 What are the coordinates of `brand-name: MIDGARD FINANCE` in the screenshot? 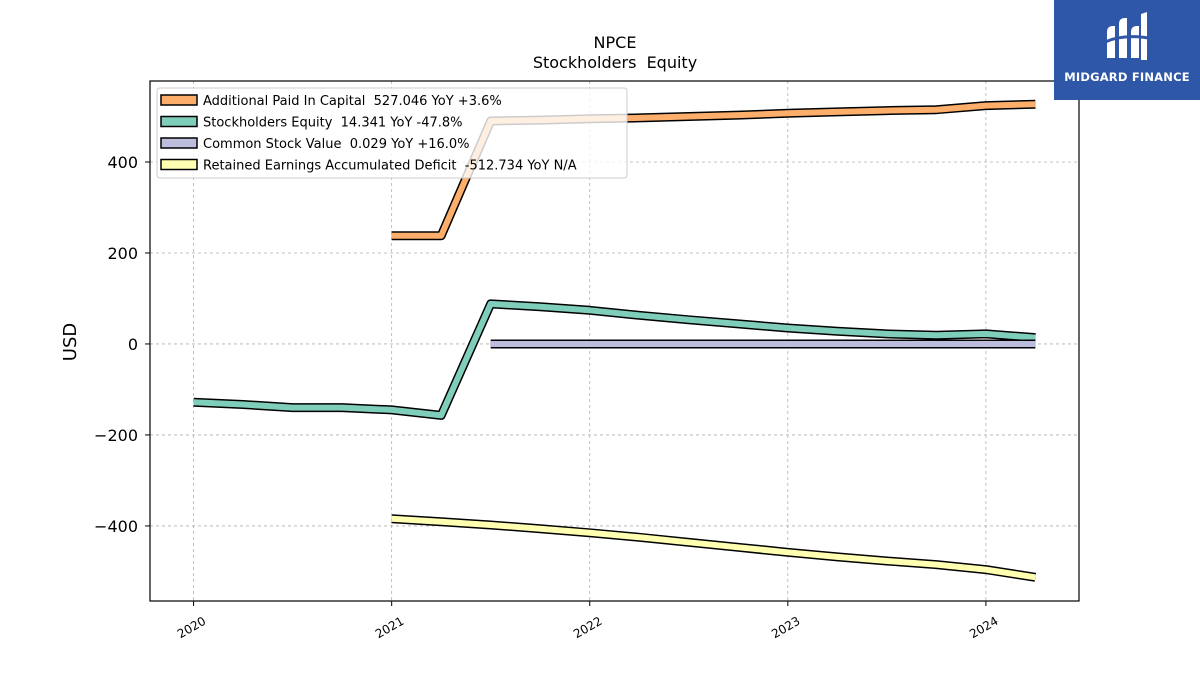 It's located at (1127, 77).